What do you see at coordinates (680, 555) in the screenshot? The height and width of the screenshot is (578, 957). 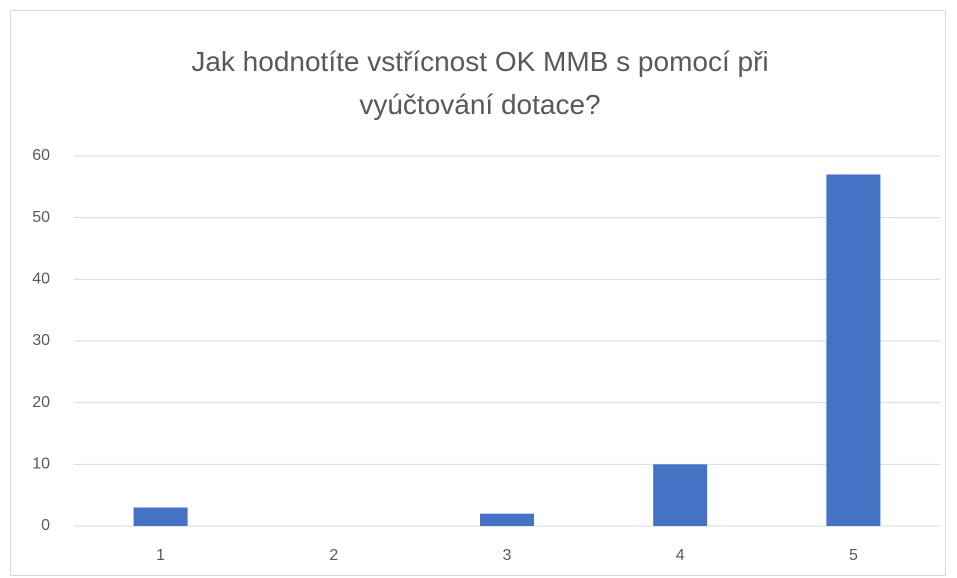 I see `x-tick-label: 4` at bounding box center [680, 555].